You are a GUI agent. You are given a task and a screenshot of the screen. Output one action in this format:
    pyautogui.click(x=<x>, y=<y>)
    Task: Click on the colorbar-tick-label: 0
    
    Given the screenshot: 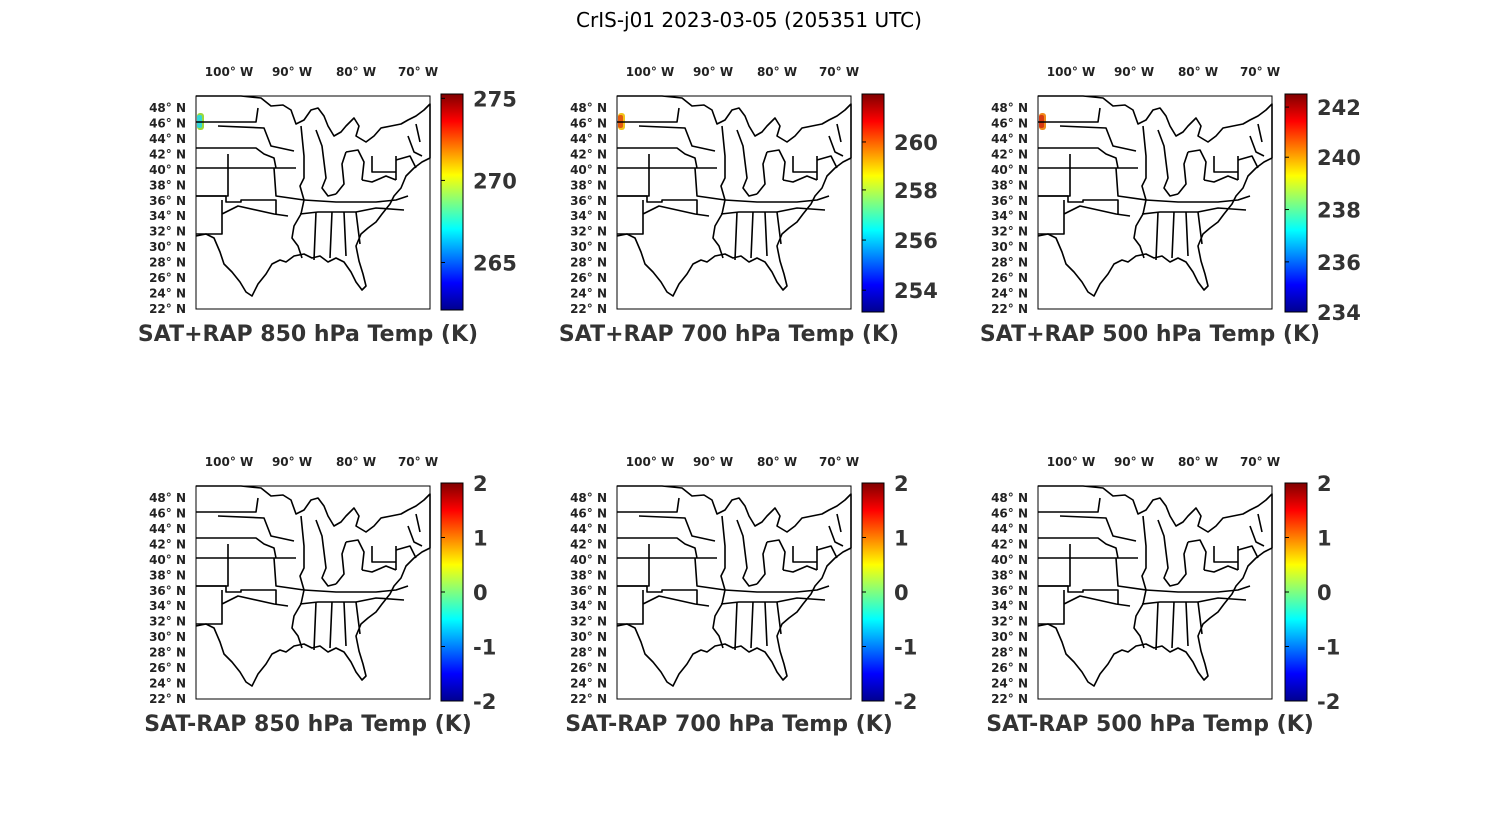 What is the action you would take?
    pyautogui.click(x=480, y=593)
    